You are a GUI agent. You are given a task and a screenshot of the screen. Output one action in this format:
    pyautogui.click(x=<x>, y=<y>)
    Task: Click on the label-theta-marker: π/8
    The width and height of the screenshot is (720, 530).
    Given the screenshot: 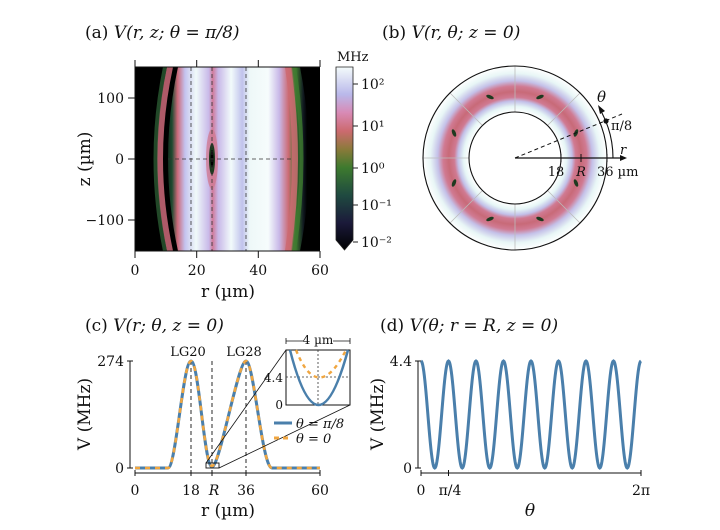 What is the action you would take?
    pyautogui.click(x=621, y=126)
    